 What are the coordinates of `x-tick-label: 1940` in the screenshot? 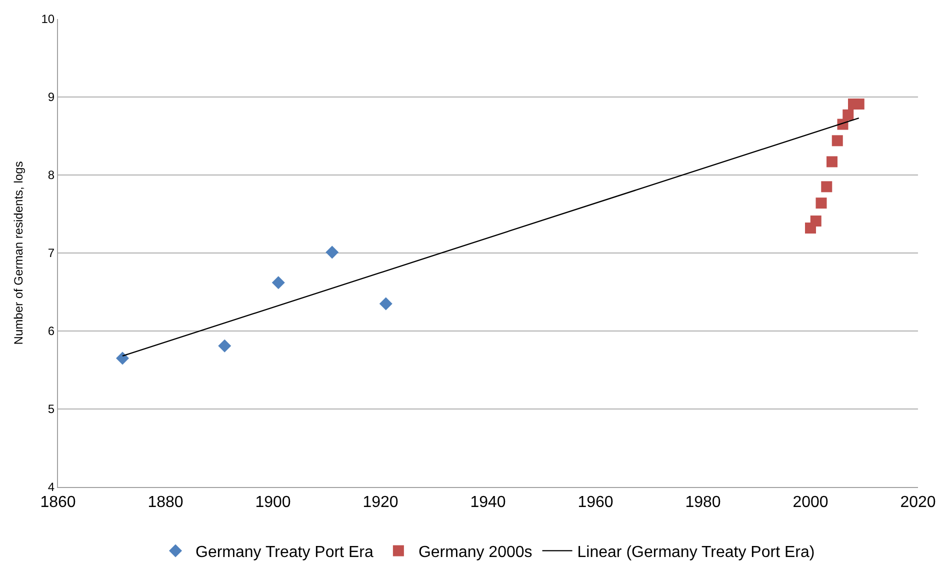 It's located at (488, 503).